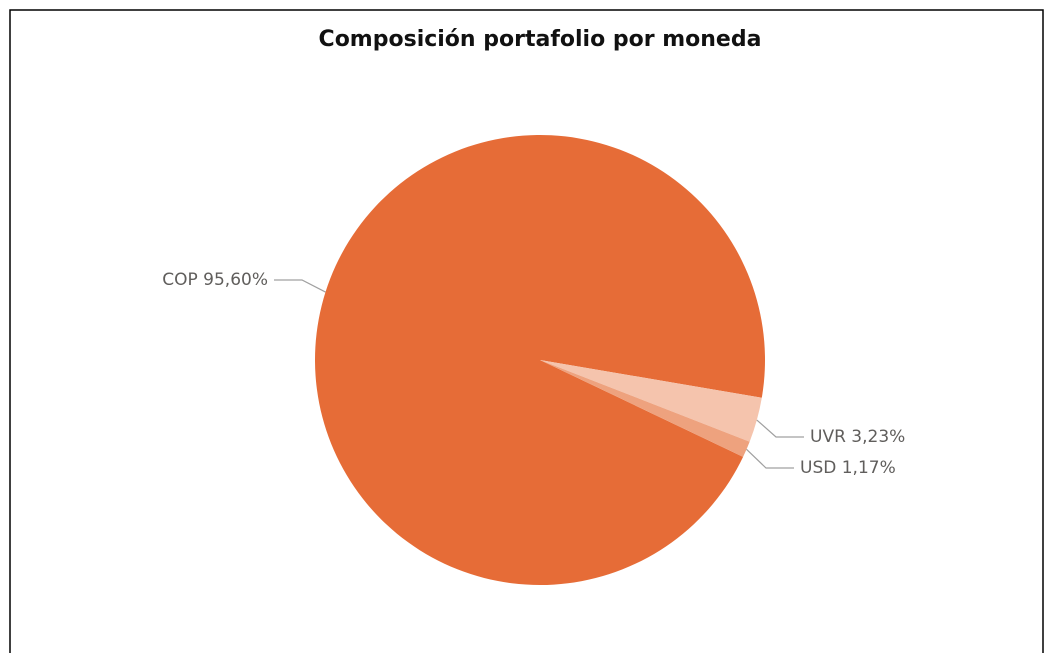 The width and height of the screenshot is (1053, 653). I want to click on value-label: 3,23%, so click(878, 437).